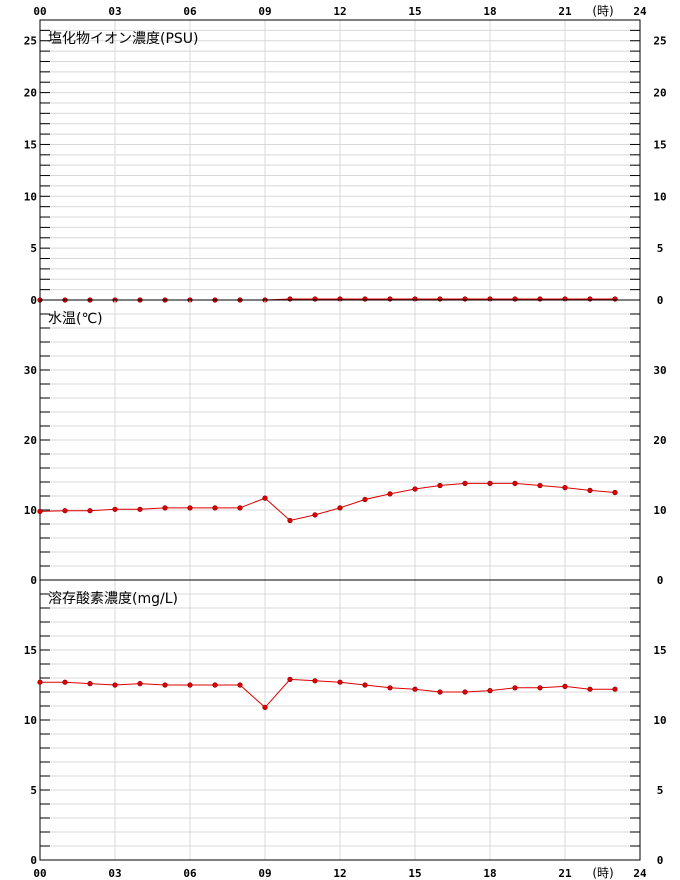  Describe the element at coordinates (565, 873) in the screenshot. I see `x-tick-label-bottom: 21` at that location.